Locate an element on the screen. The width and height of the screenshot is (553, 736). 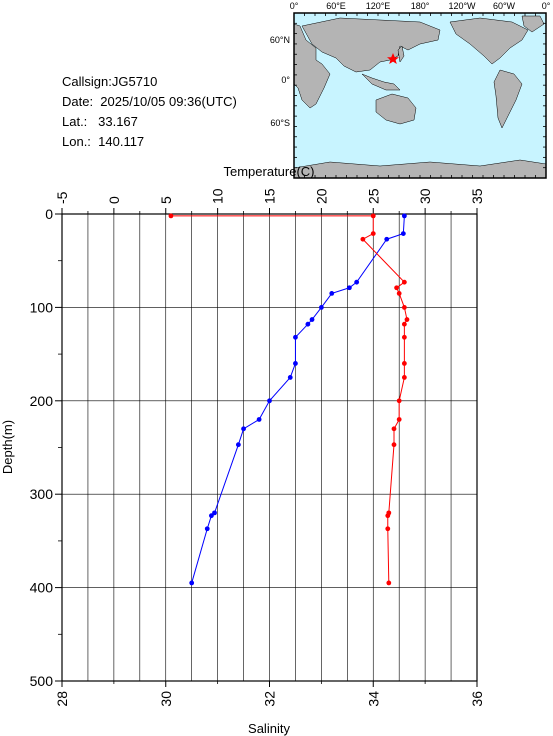
salinity-axis-ticks: 28 30 32 34 36 is located at coordinates (269, 694).